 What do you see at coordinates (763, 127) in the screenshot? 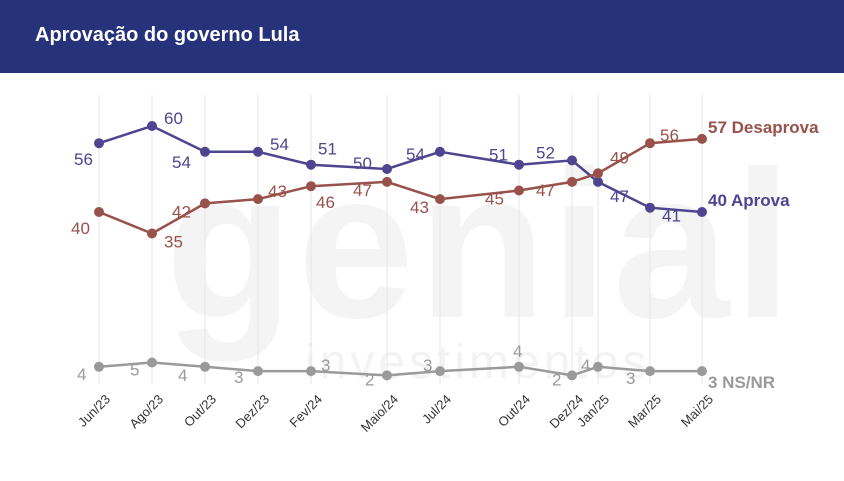
I see `series-end-label-desaprova: 57 Desaprova` at bounding box center [763, 127].